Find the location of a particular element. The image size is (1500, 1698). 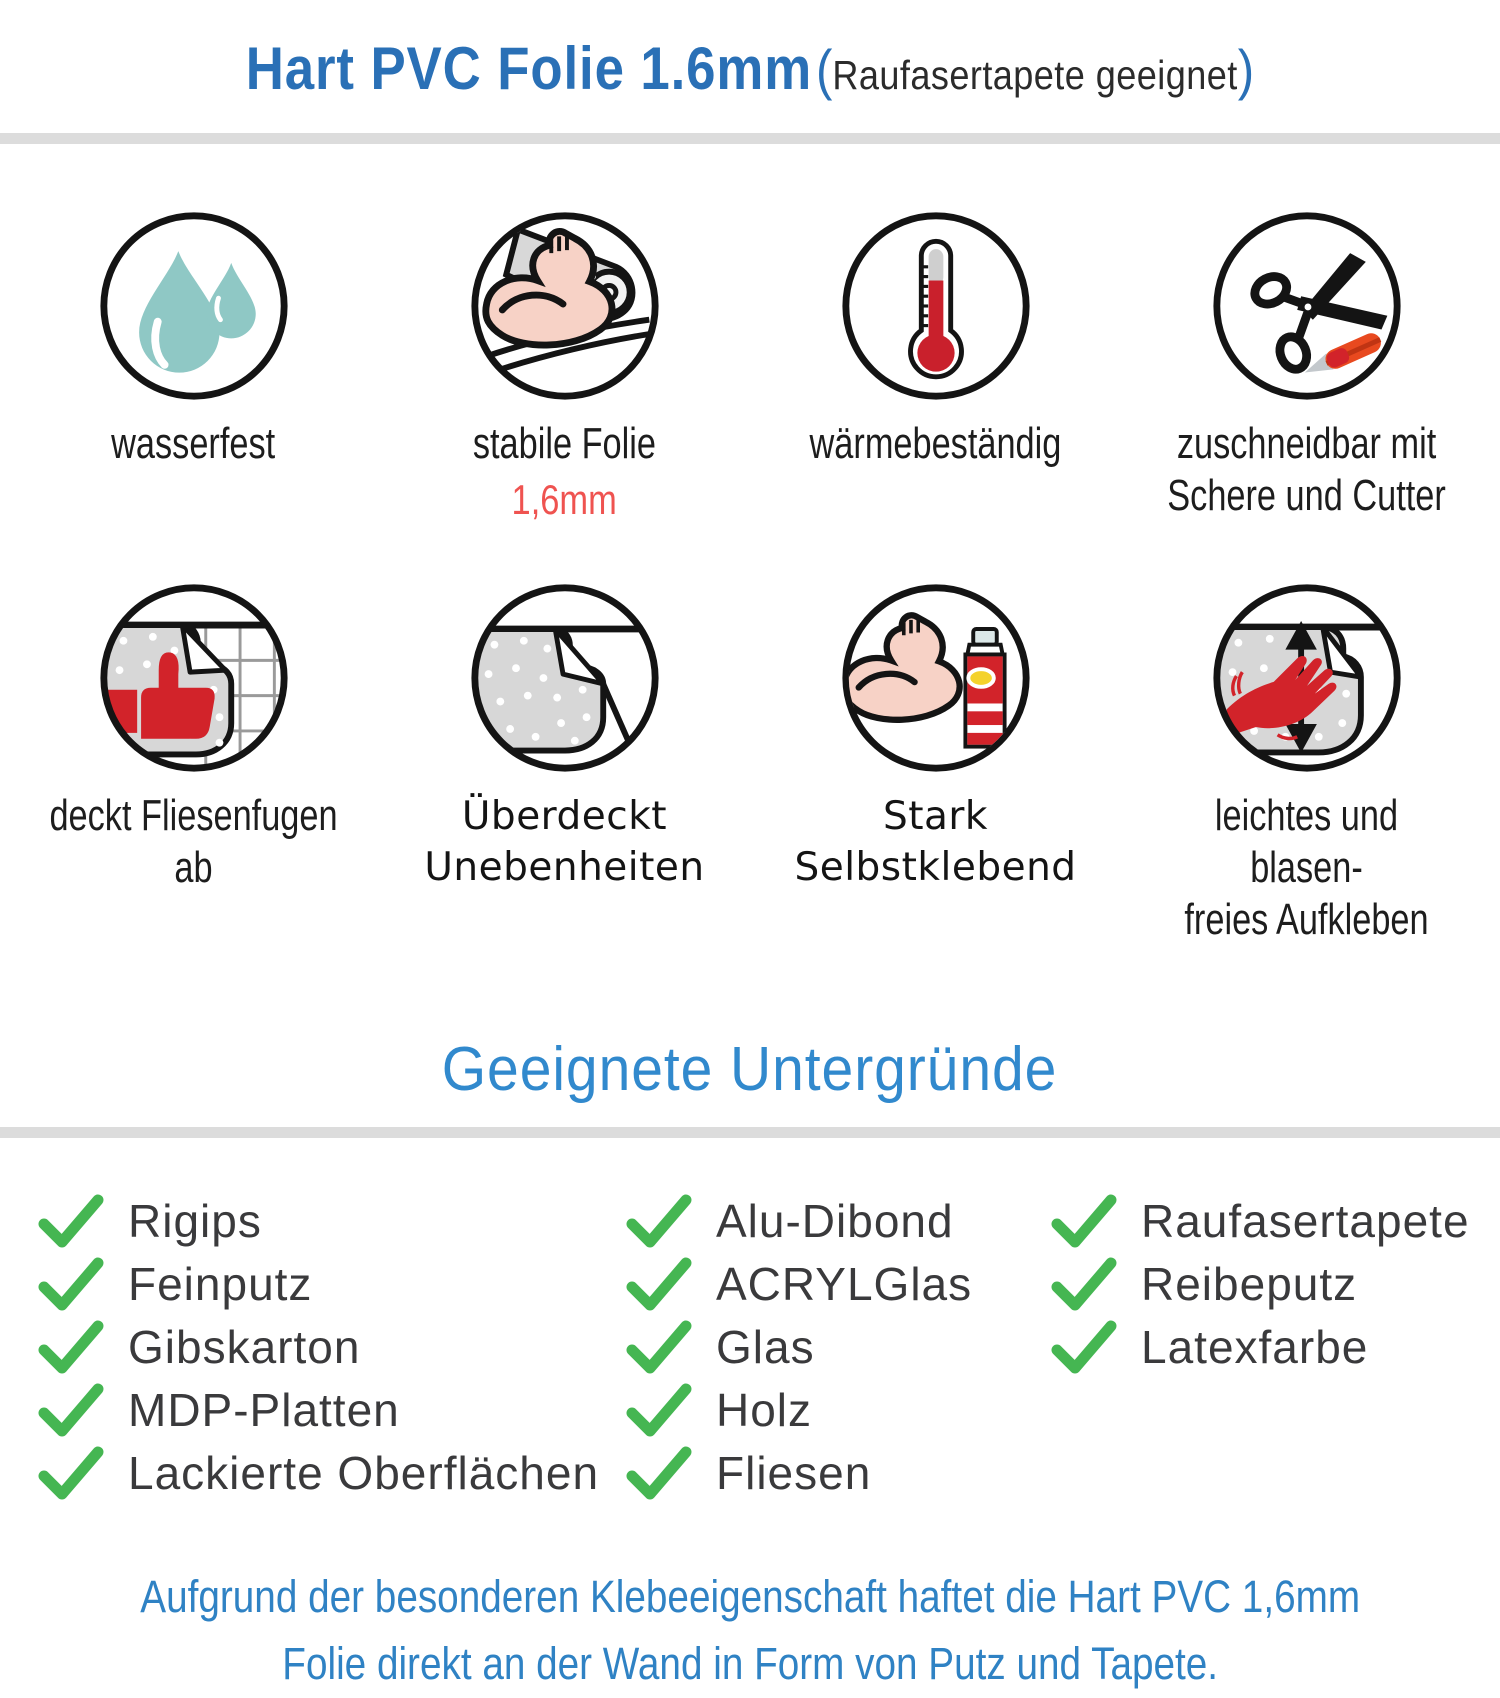

feature-zuschneidbar: zuschneidbar mit Schere und Cutter is located at coordinates (1306, 366).